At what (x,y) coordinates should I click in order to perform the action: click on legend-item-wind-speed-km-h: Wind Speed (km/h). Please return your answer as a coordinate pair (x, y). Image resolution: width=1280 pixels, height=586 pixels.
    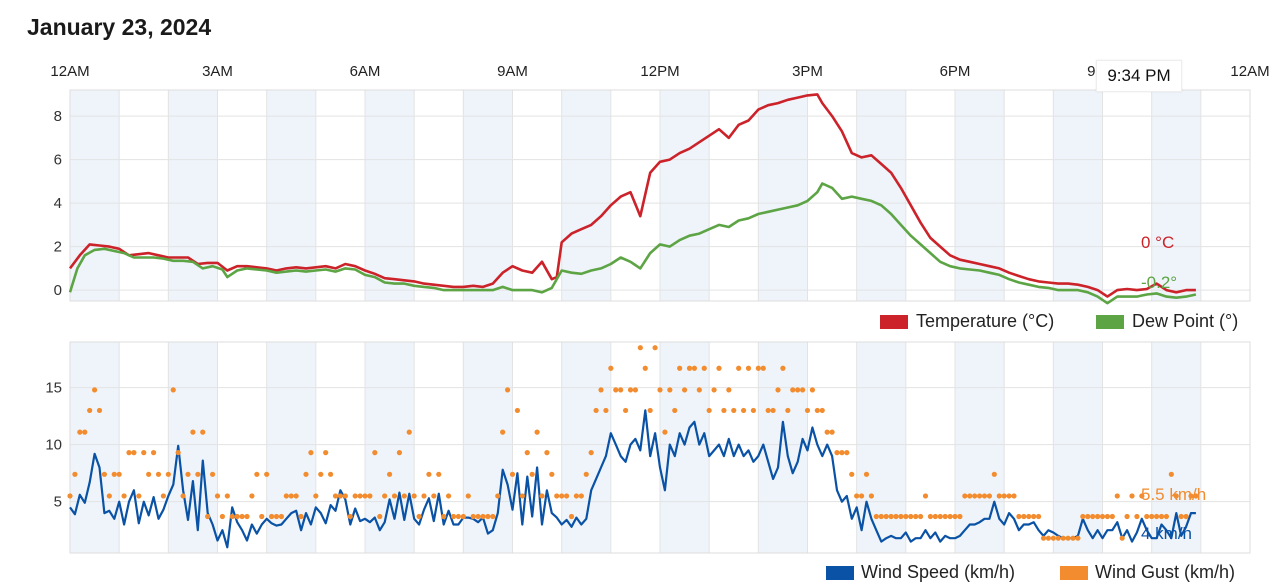
    Looking at the image, I should click on (920, 572).